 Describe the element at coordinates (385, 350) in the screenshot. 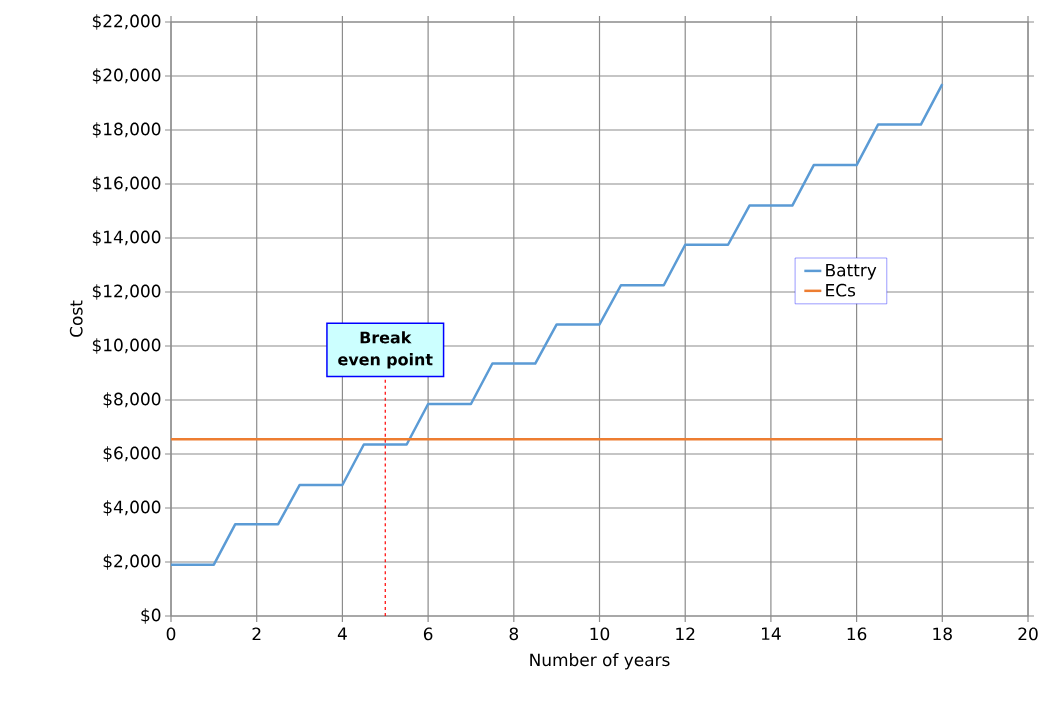

I see `ref-line-label: Break even point` at that location.